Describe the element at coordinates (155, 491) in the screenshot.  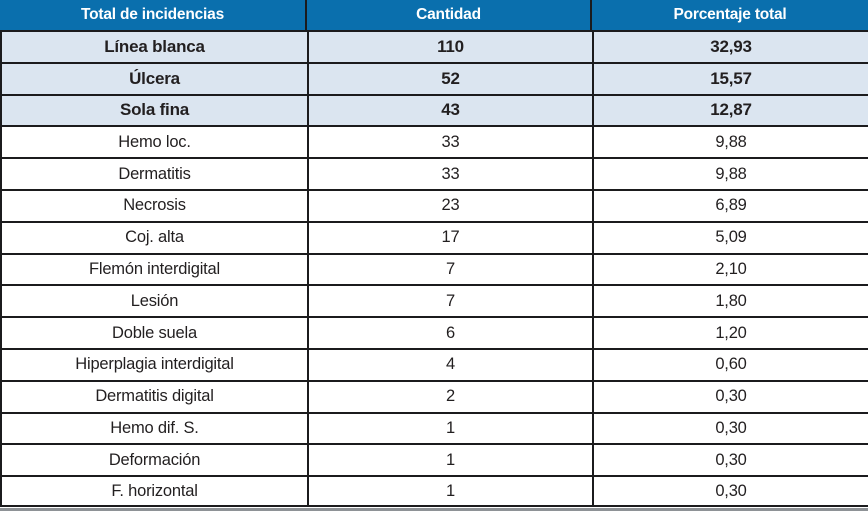
I see `incidence-name-cell: F. horizontal` at that location.